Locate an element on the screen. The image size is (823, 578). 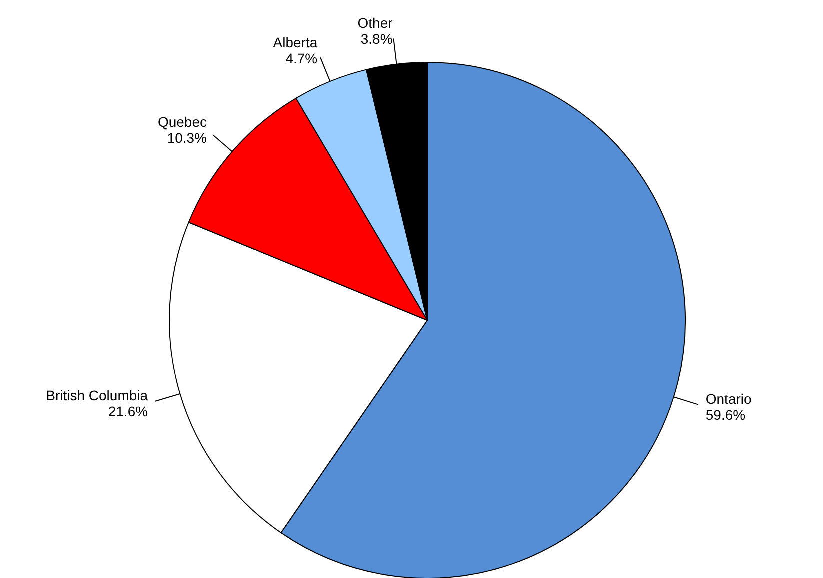
slice-label: Other is located at coordinates (376, 23).